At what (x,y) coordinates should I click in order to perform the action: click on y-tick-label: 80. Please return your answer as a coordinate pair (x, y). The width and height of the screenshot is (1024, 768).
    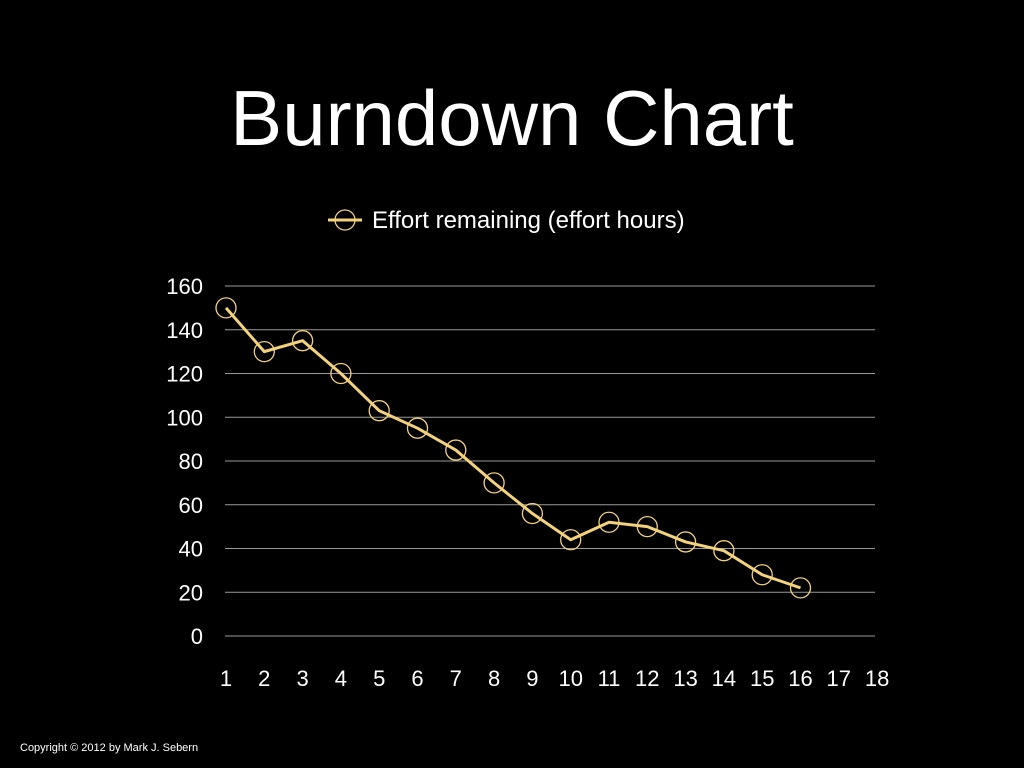
    Looking at the image, I should click on (191, 461).